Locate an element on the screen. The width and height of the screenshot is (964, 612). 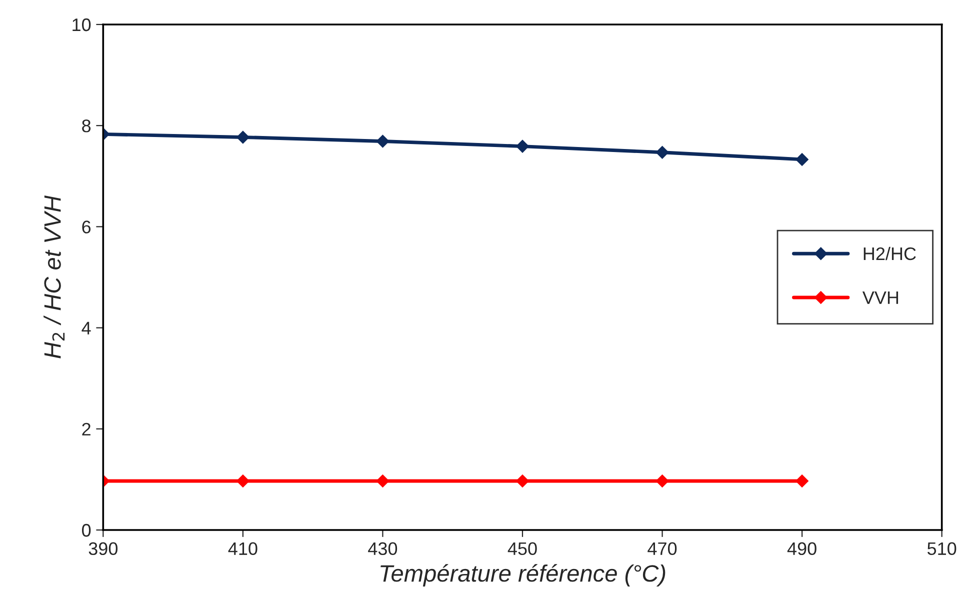
y-tick-label: 8 is located at coordinates (86, 126).